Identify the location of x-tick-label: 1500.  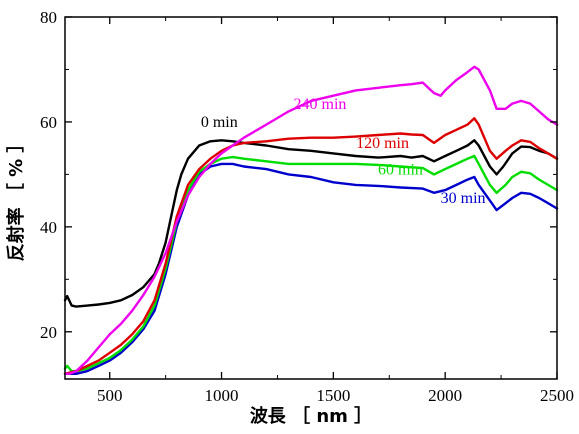
(333, 395).